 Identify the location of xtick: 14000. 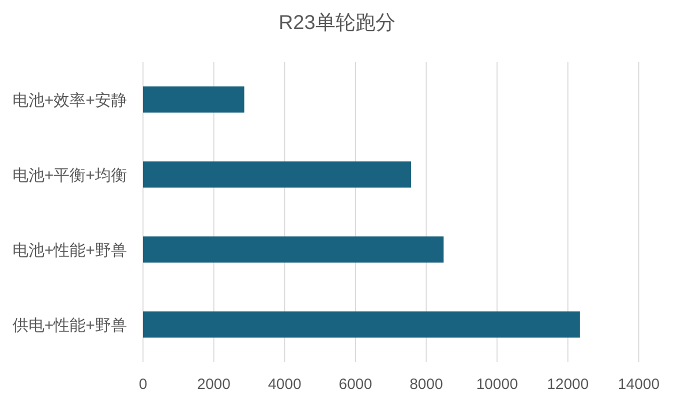
(639, 384).